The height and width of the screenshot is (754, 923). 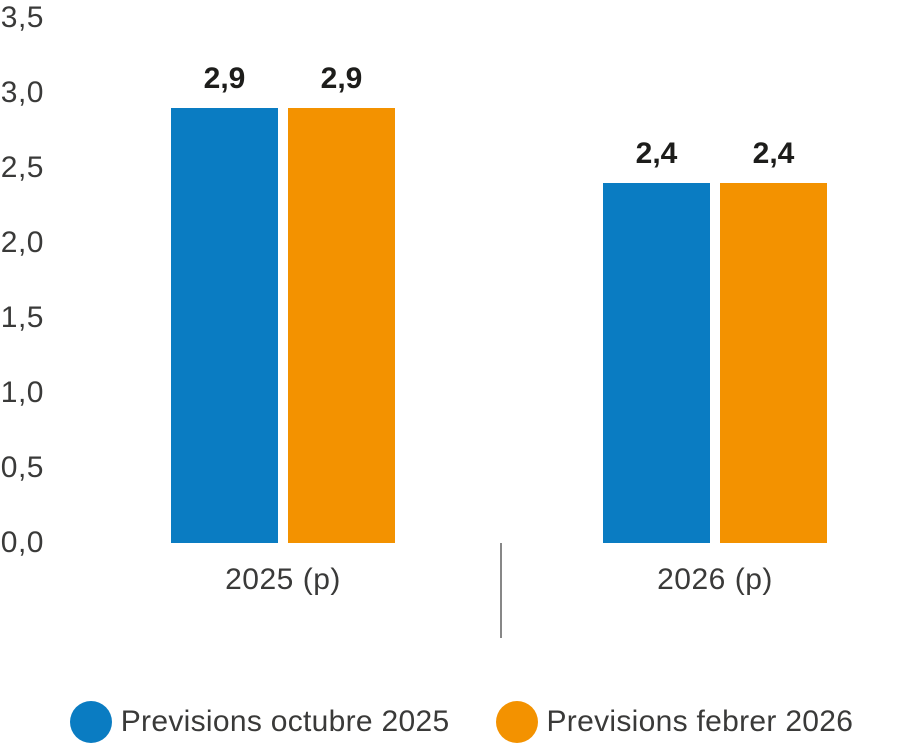 What do you see at coordinates (22, 92) in the screenshot?
I see `y-axis-tick-label: 3,0` at bounding box center [22, 92].